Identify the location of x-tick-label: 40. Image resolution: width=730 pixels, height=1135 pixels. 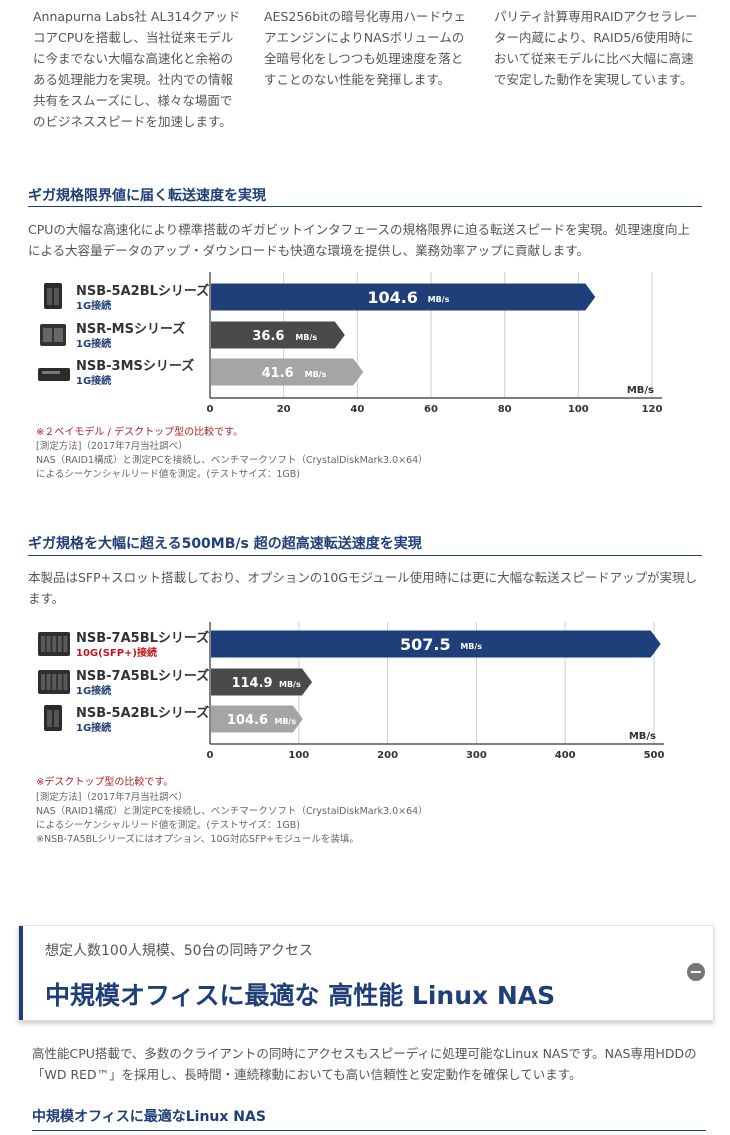
(357, 409).